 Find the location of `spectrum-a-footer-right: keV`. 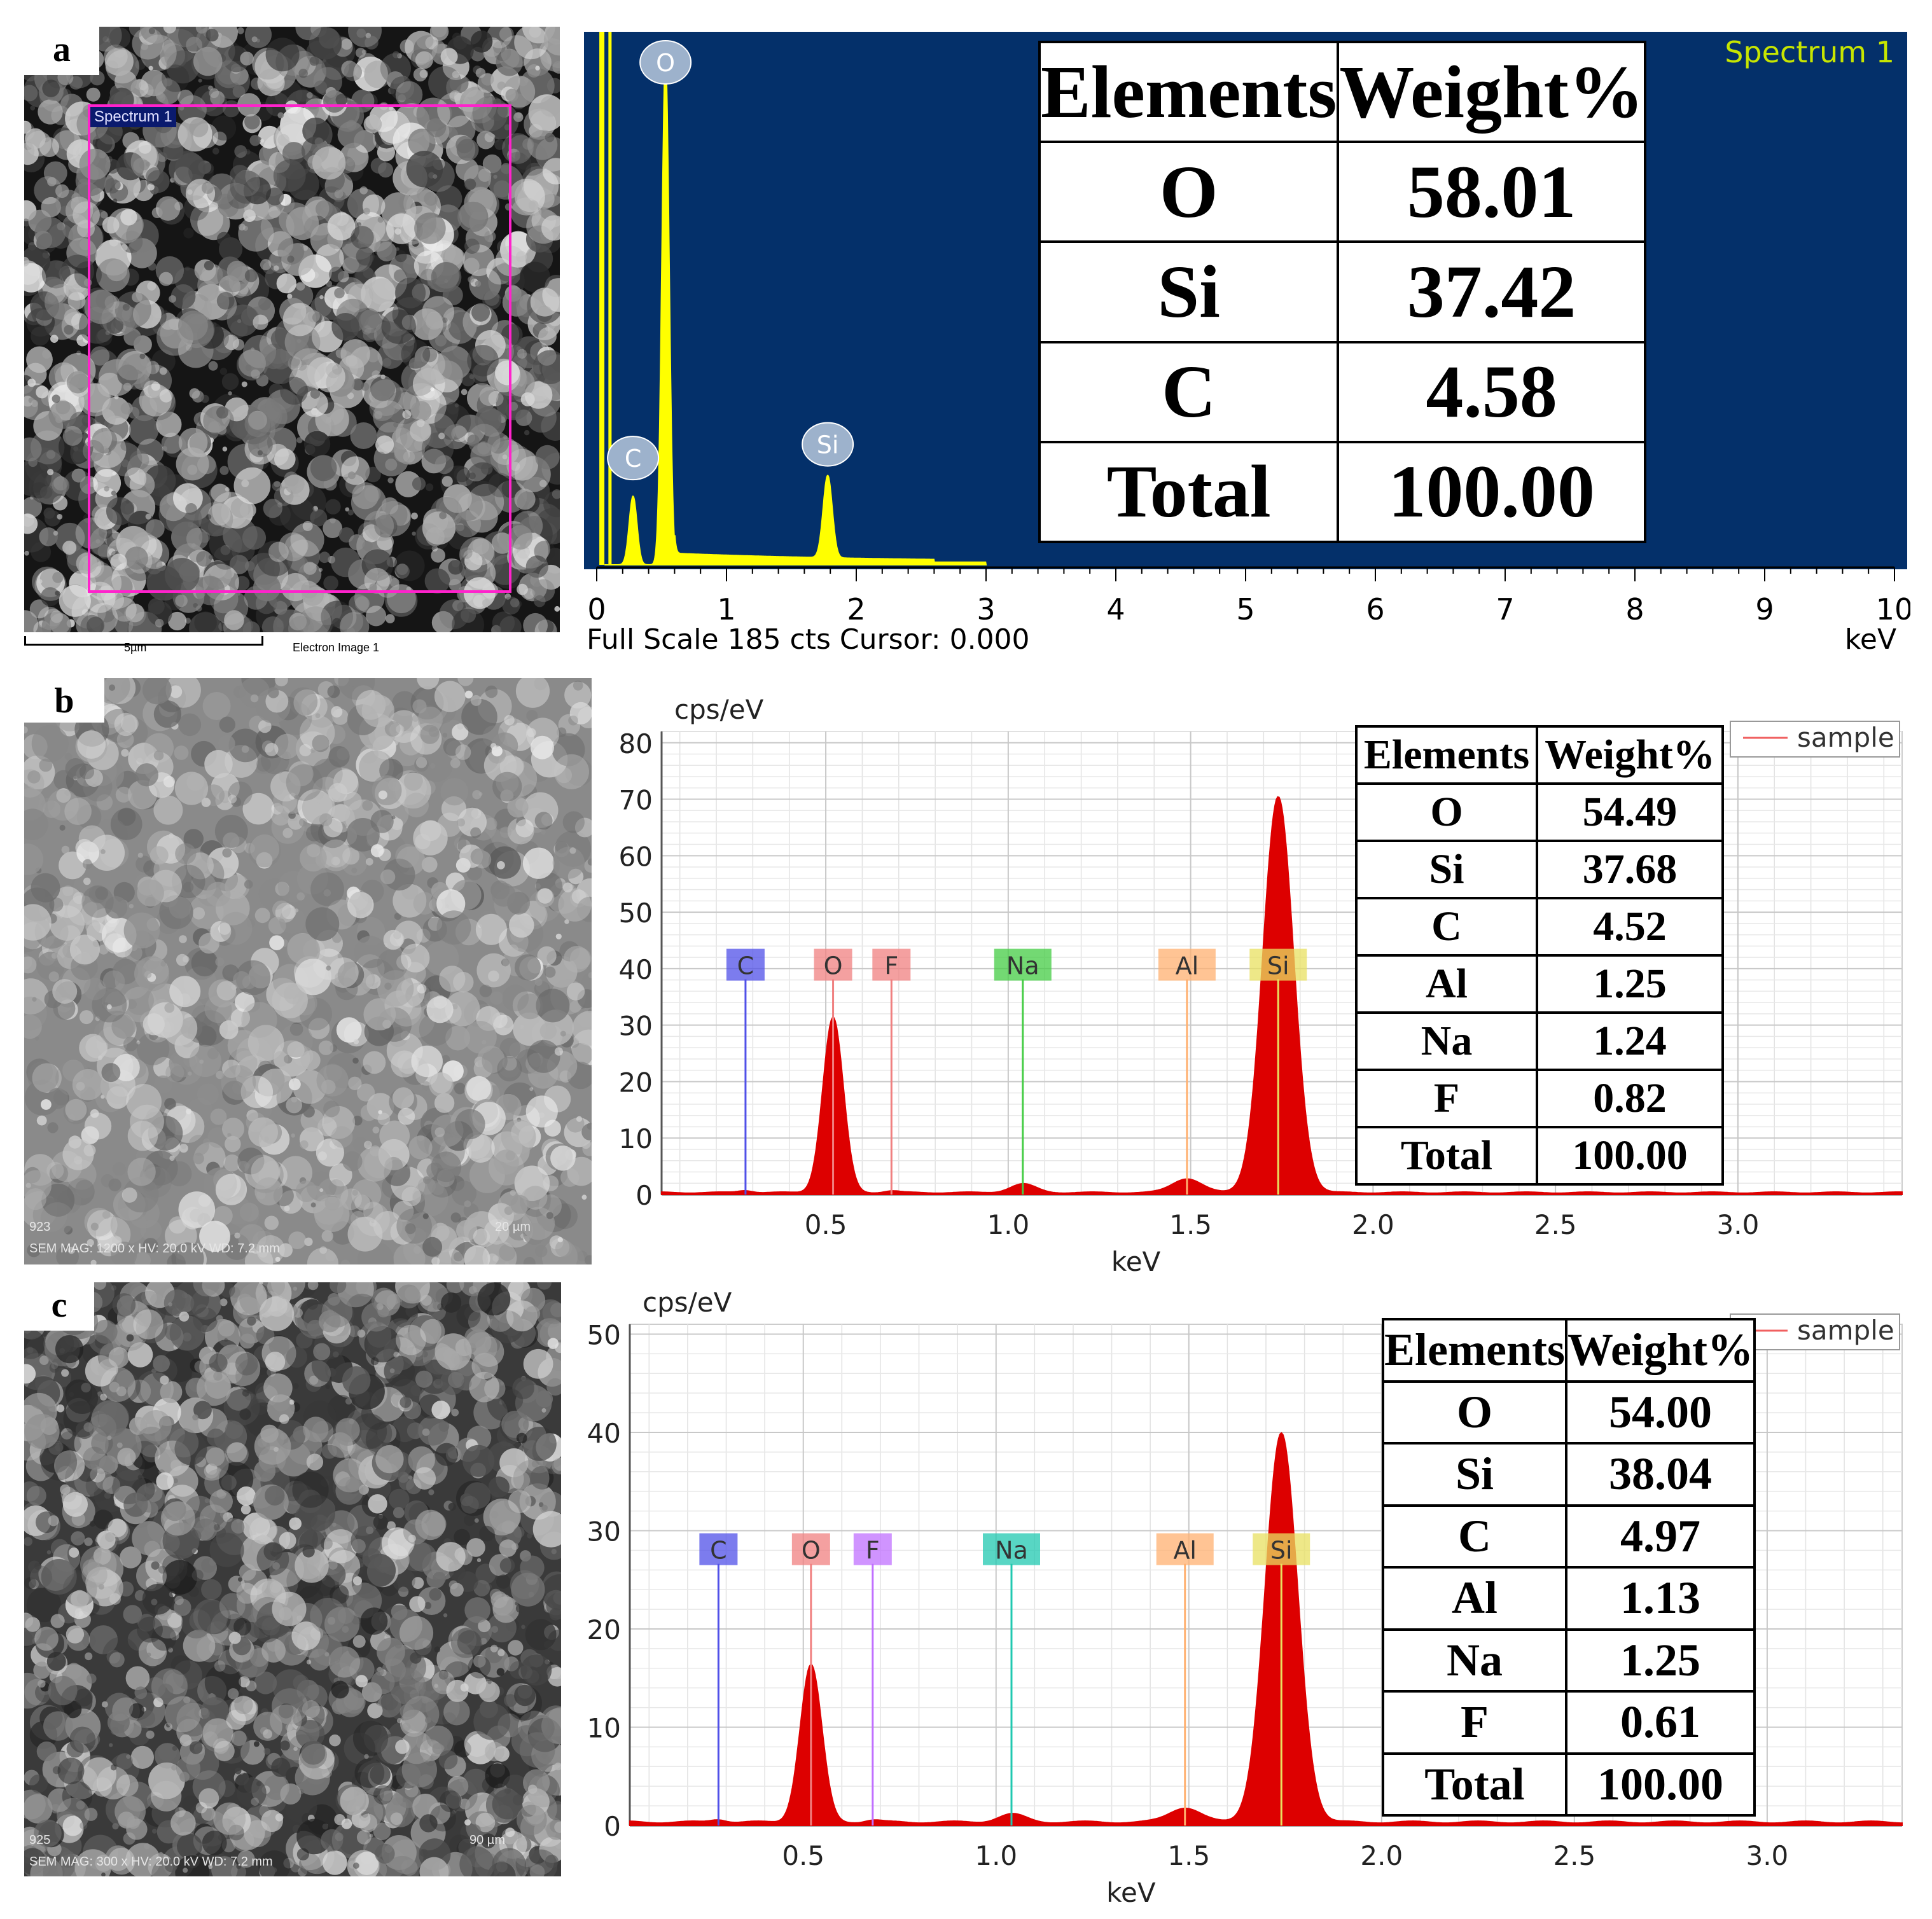

spectrum-a-footer-right: keV is located at coordinates (1871, 639).